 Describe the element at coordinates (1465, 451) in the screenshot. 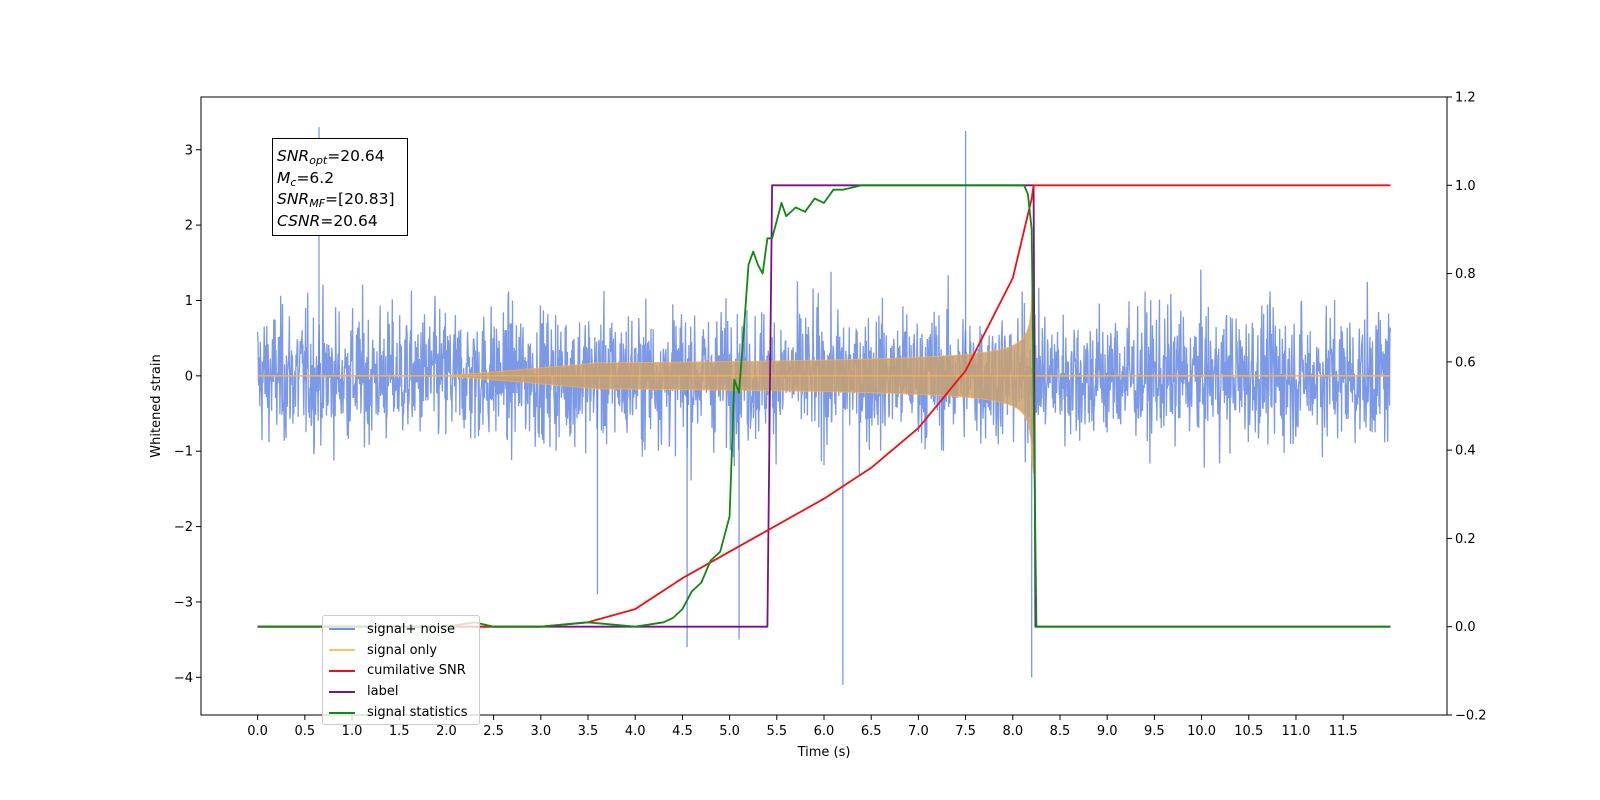

I see `y2-tick-label: 0.4` at that location.